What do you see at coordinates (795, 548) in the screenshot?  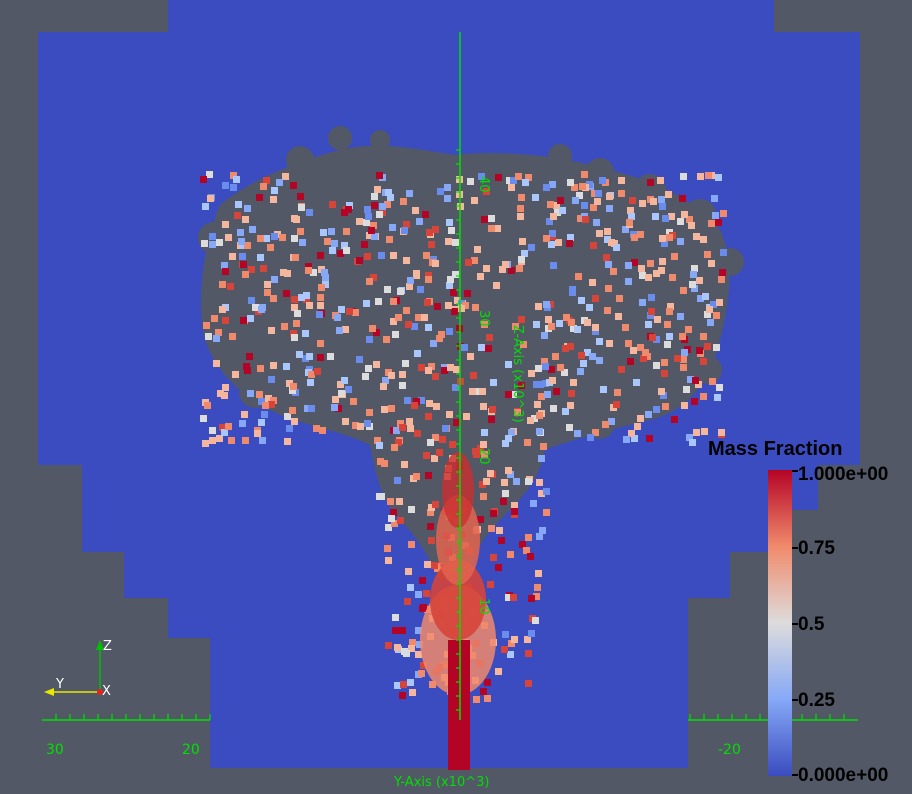 I see `legend-tick` at bounding box center [795, 548].